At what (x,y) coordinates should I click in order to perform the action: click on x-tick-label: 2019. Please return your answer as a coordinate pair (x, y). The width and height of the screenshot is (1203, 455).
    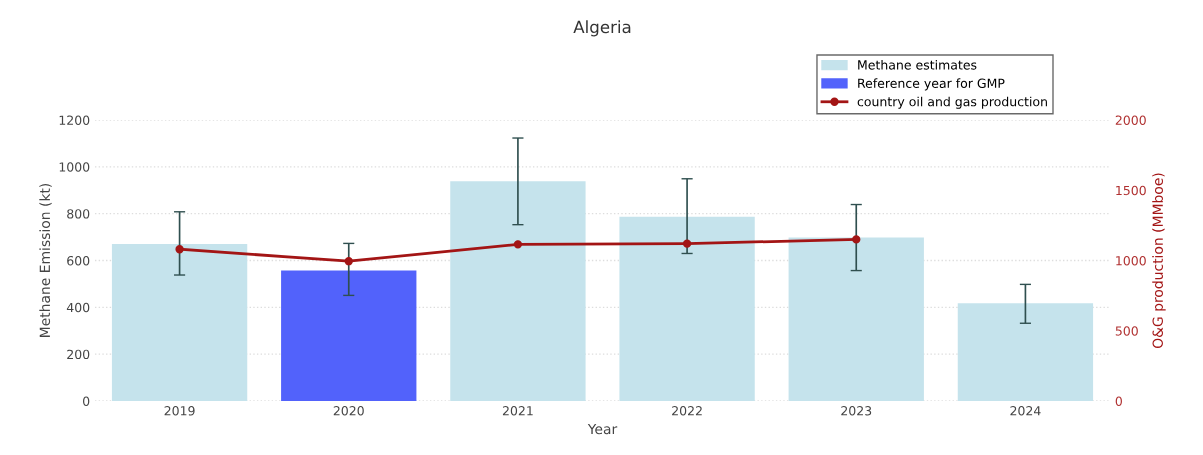
    Looking at the image, I should click on (179, 411).